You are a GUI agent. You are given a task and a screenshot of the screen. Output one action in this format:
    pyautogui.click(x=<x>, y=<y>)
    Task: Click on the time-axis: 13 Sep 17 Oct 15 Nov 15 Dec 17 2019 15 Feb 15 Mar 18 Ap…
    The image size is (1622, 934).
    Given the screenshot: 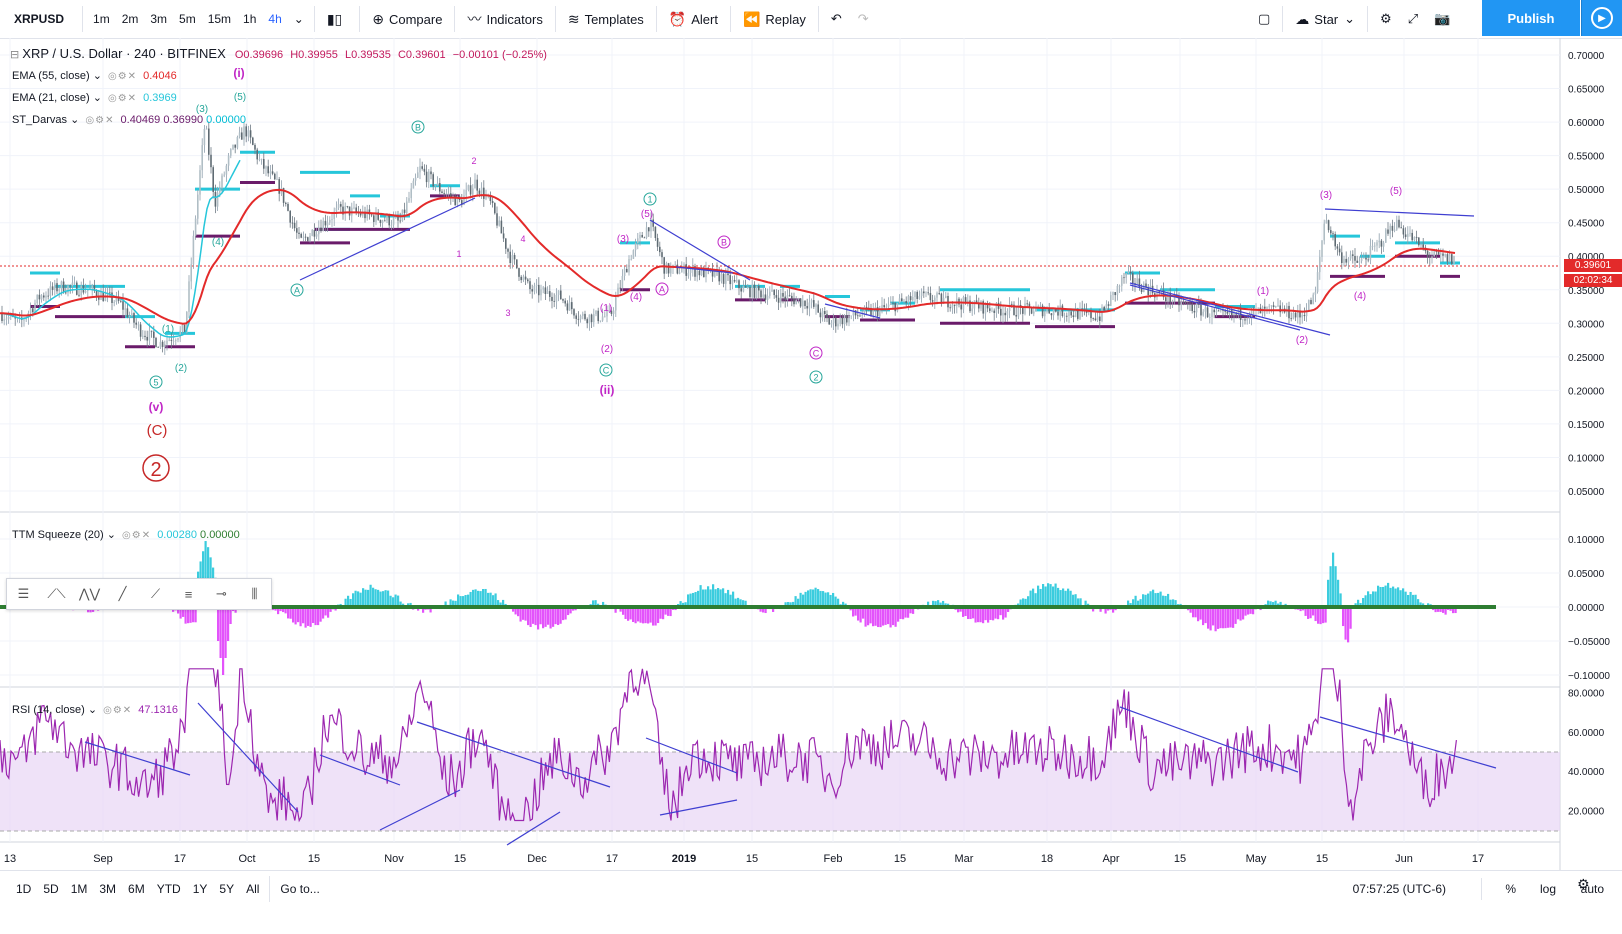 What is the action you would take?
    pyautogui.click(x=744, y=859)
    